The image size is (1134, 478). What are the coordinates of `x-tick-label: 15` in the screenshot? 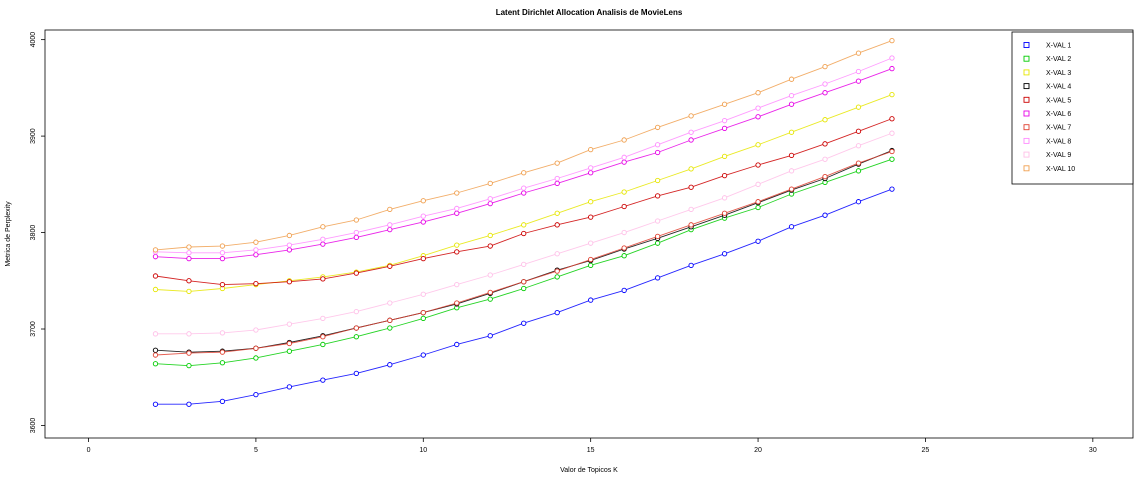 It's located at (591, 450).